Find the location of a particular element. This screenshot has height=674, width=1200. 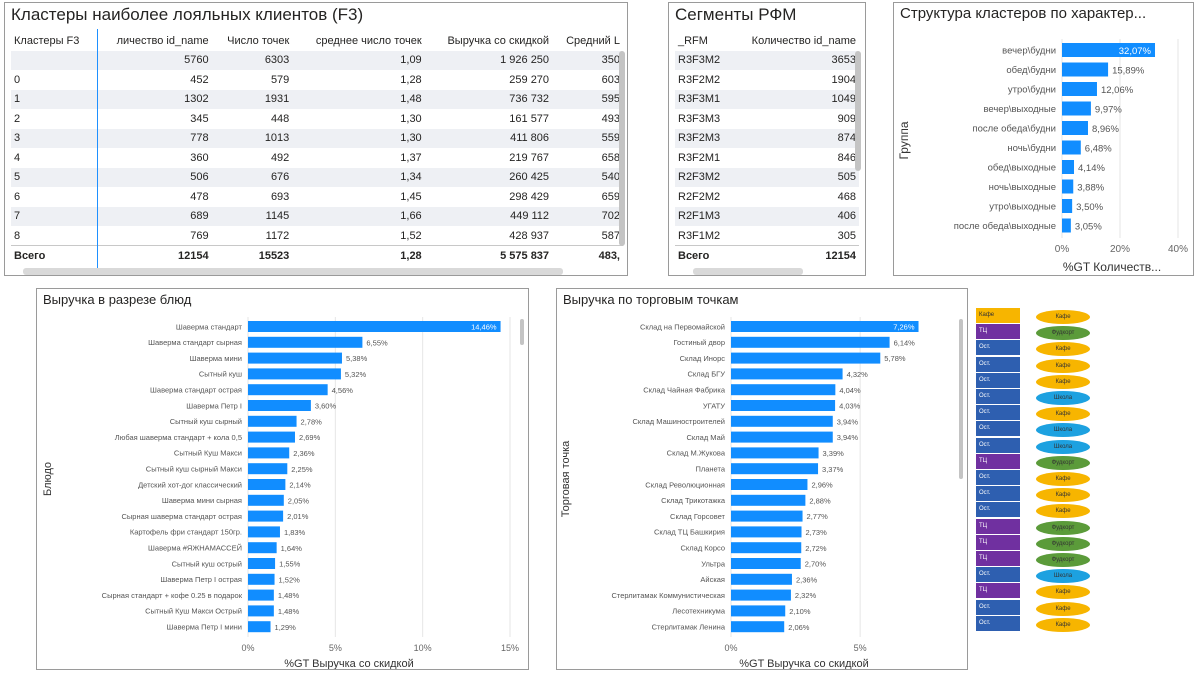

x-tick-label: 5% is located at coordinates (860, 648).